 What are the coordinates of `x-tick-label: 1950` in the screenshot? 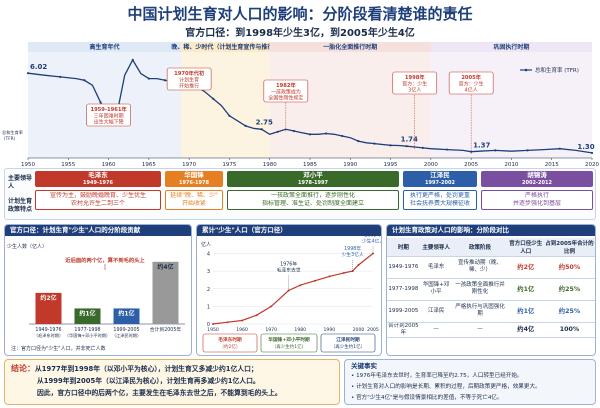 It's located at (28, 165).